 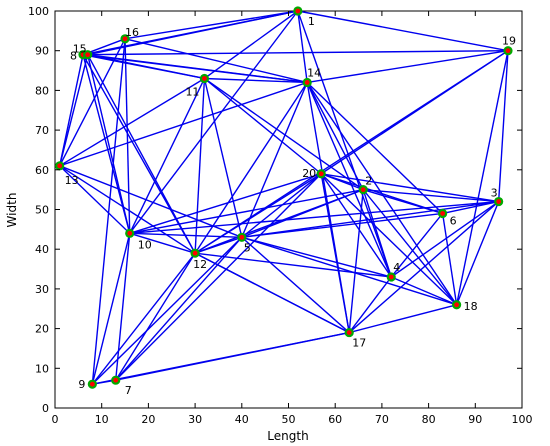 I want to click on y-tick-label-10: 10, so click(x=42, y=368).